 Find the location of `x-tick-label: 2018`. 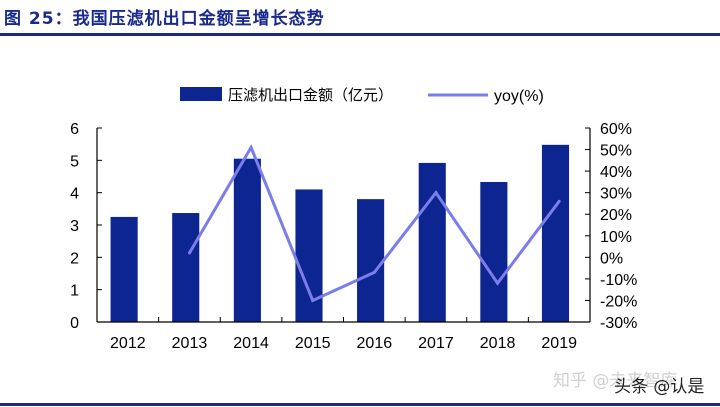

x-tick-label: 2018 is located at coordinates (498, 343).